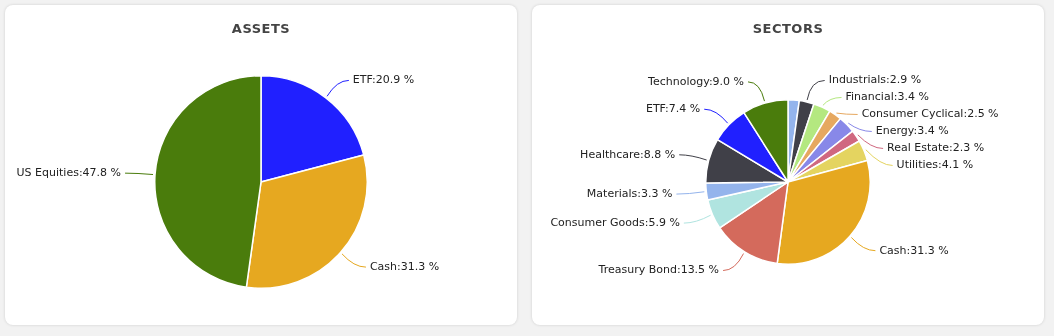  Describe the element at coordinates (788, 28) in the screenshot. I see `chart-title: SECTORS` at that location.